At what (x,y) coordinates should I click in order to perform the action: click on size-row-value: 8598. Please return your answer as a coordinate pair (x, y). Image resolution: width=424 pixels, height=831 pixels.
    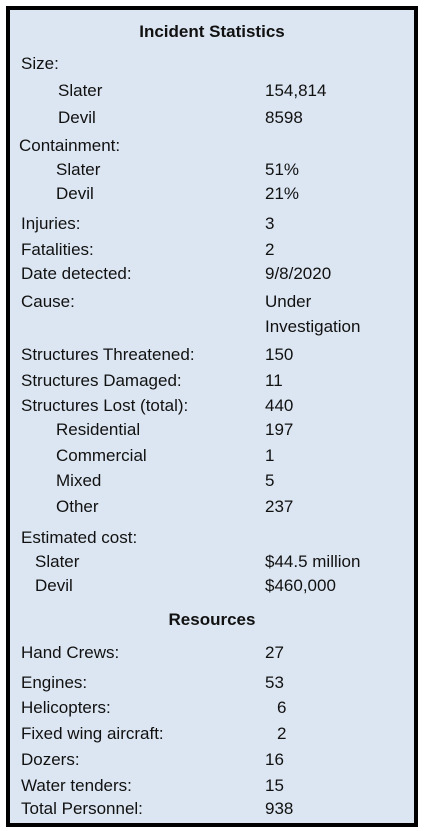
    Looking at the image, I should click on (284, 117).